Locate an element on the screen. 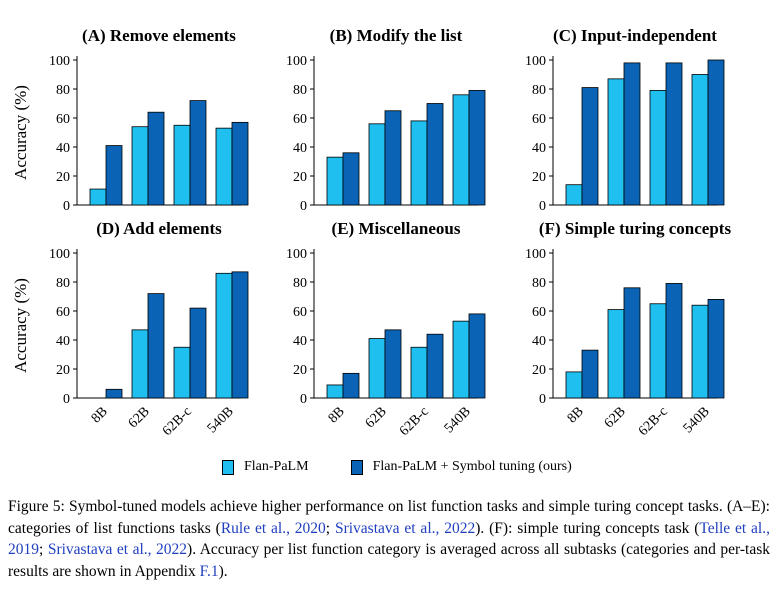 The image size is (777, 589). legend-item-flan: Flan-PaLM is located at coordinates (265, 467).